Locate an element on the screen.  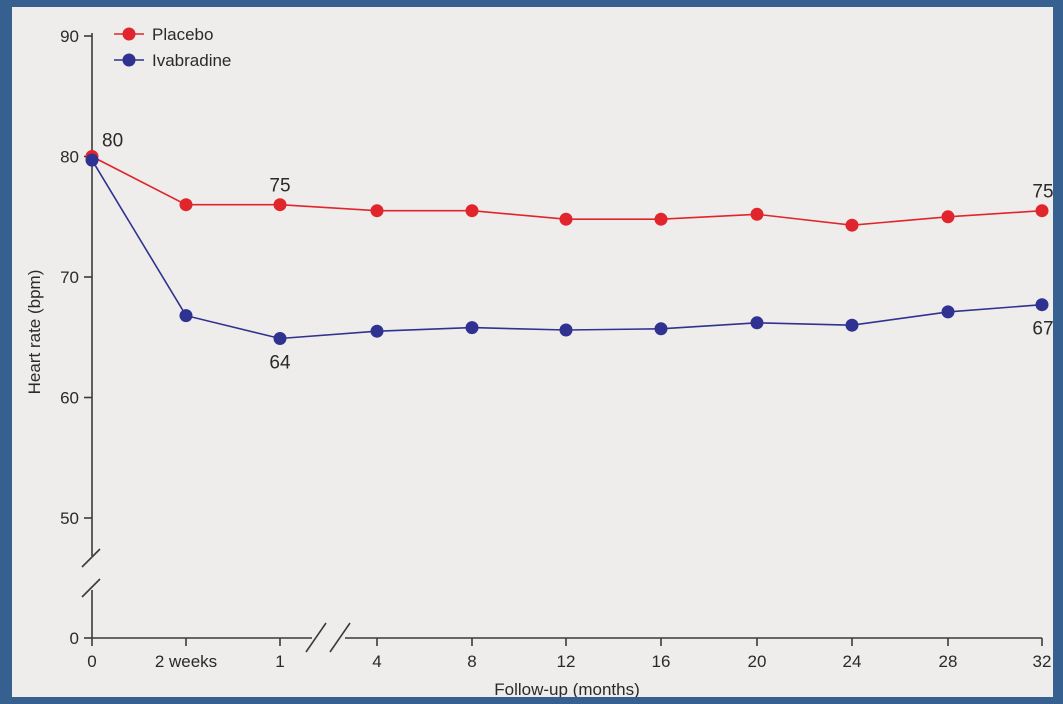
y-tick-label: 70 is located at coordinates (69, 277).